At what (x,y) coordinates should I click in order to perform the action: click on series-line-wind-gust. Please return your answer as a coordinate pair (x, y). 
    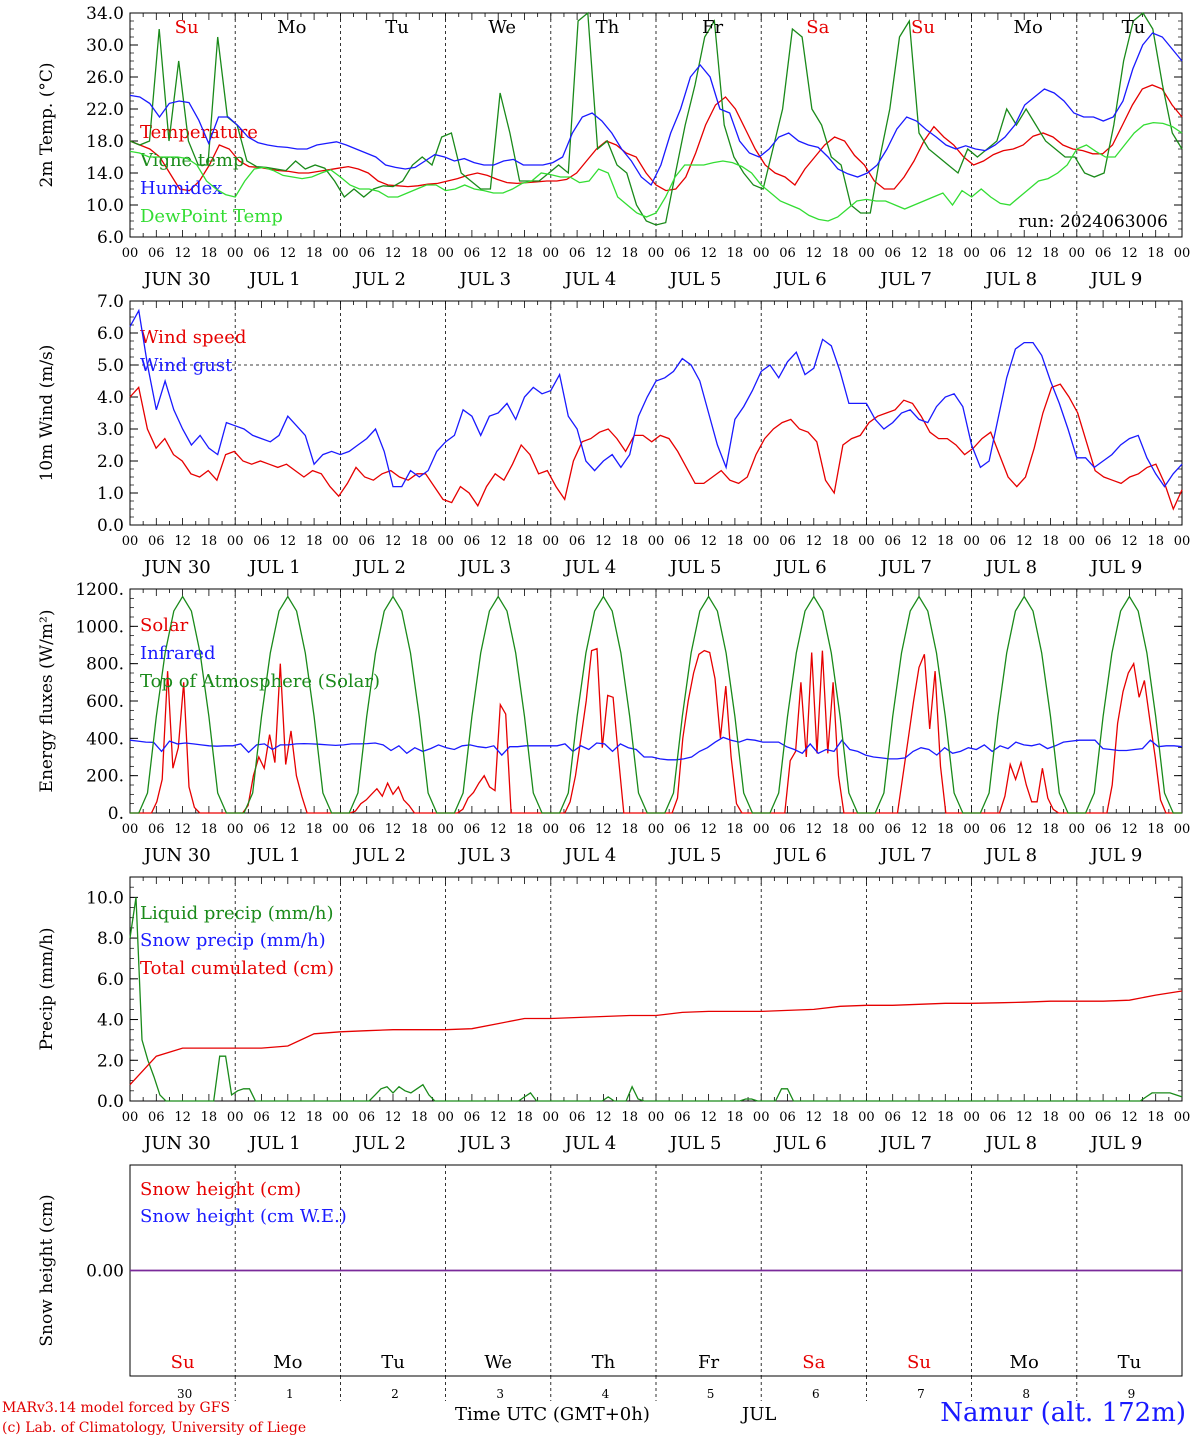
    Looking at the image, I should click on (656, 398).